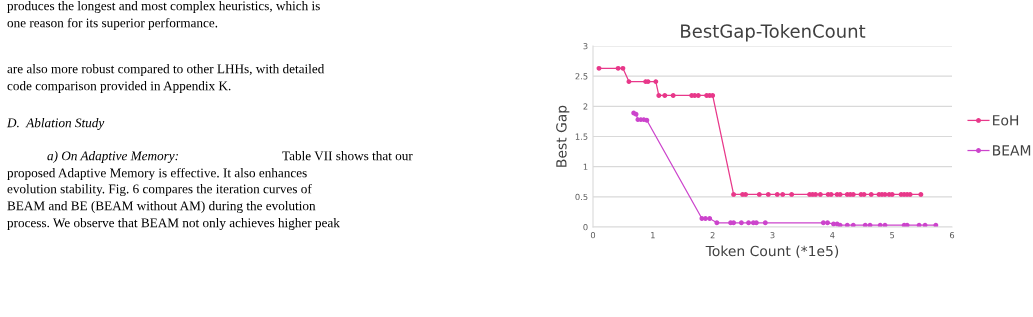 The image size is (1033, 317). Describe the element at coordinates (112, 24) in the screenshot. I see `text: one reason for its superior performance.` at that location.